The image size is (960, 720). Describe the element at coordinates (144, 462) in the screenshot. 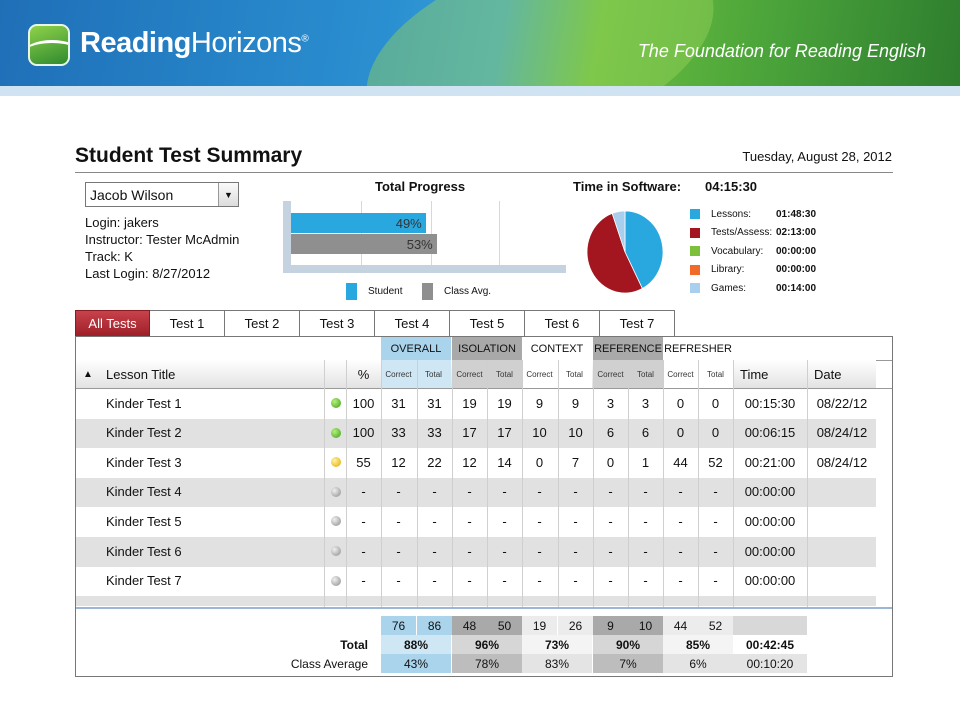

I see `row-lesson-title: Kinder Test 3` at that location.